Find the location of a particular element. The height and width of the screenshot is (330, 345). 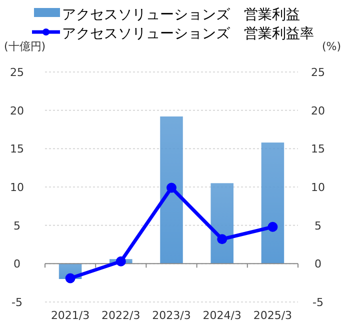

ytick: 10 is located at coordinates (17, 187).